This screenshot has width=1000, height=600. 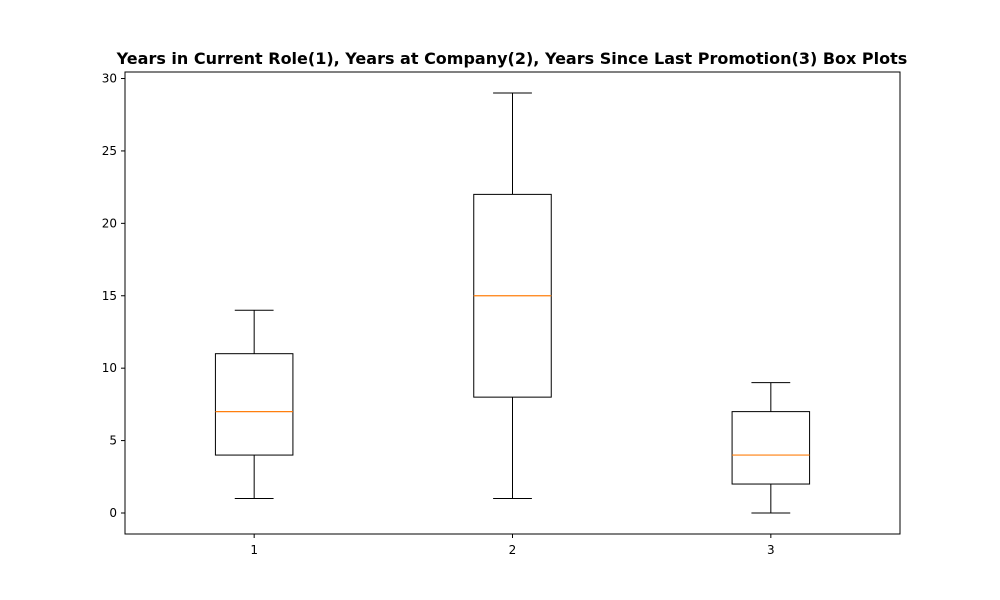 I want to click on y-tick-label: 0, so click(x=113, y=513).